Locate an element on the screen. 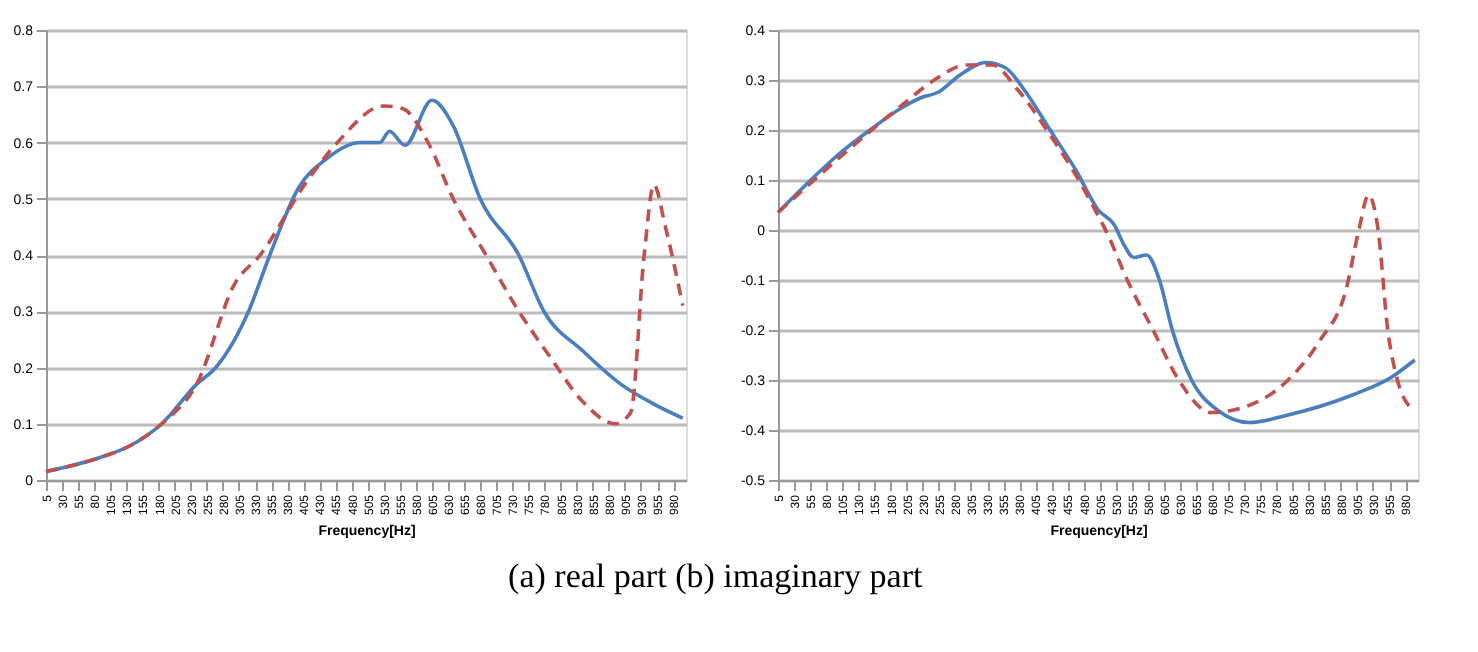 This screenshot has width=1478, height=652. text: (a) real part (b) imaginary part is located at coordinates (716, 576).